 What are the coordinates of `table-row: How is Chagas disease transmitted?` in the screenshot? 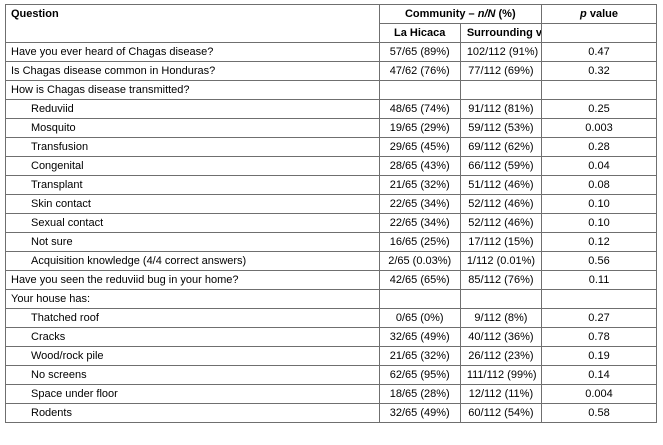 It's located at (331, 90).